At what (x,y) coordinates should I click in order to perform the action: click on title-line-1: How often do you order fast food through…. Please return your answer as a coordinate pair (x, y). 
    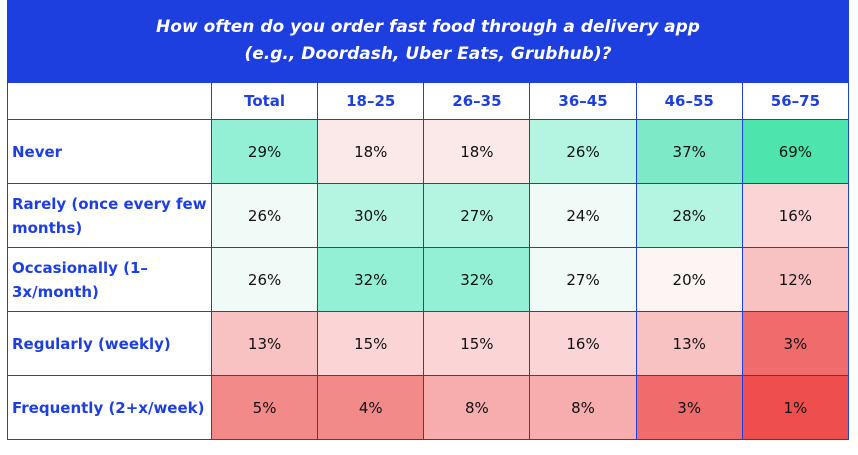
    Looking at the image, I should click on (428, 27).